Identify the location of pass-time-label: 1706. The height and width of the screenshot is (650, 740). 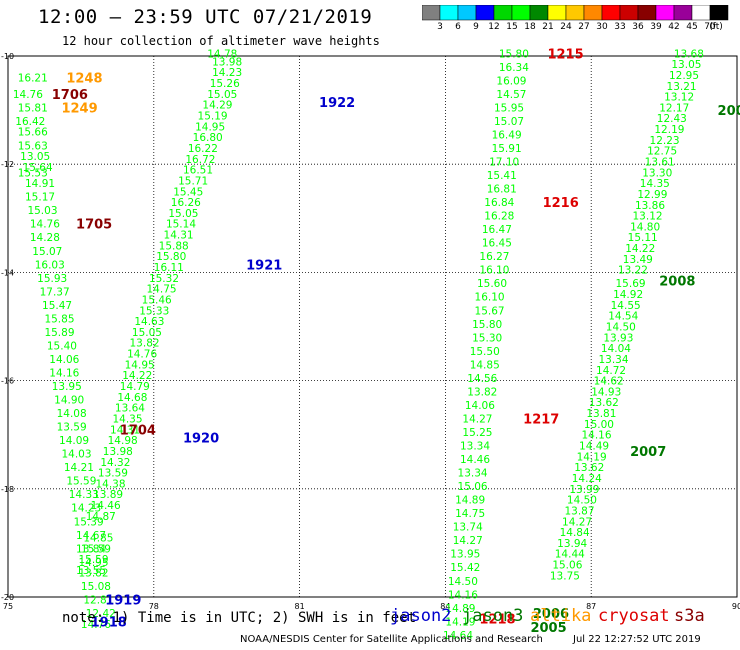
(70, 95).